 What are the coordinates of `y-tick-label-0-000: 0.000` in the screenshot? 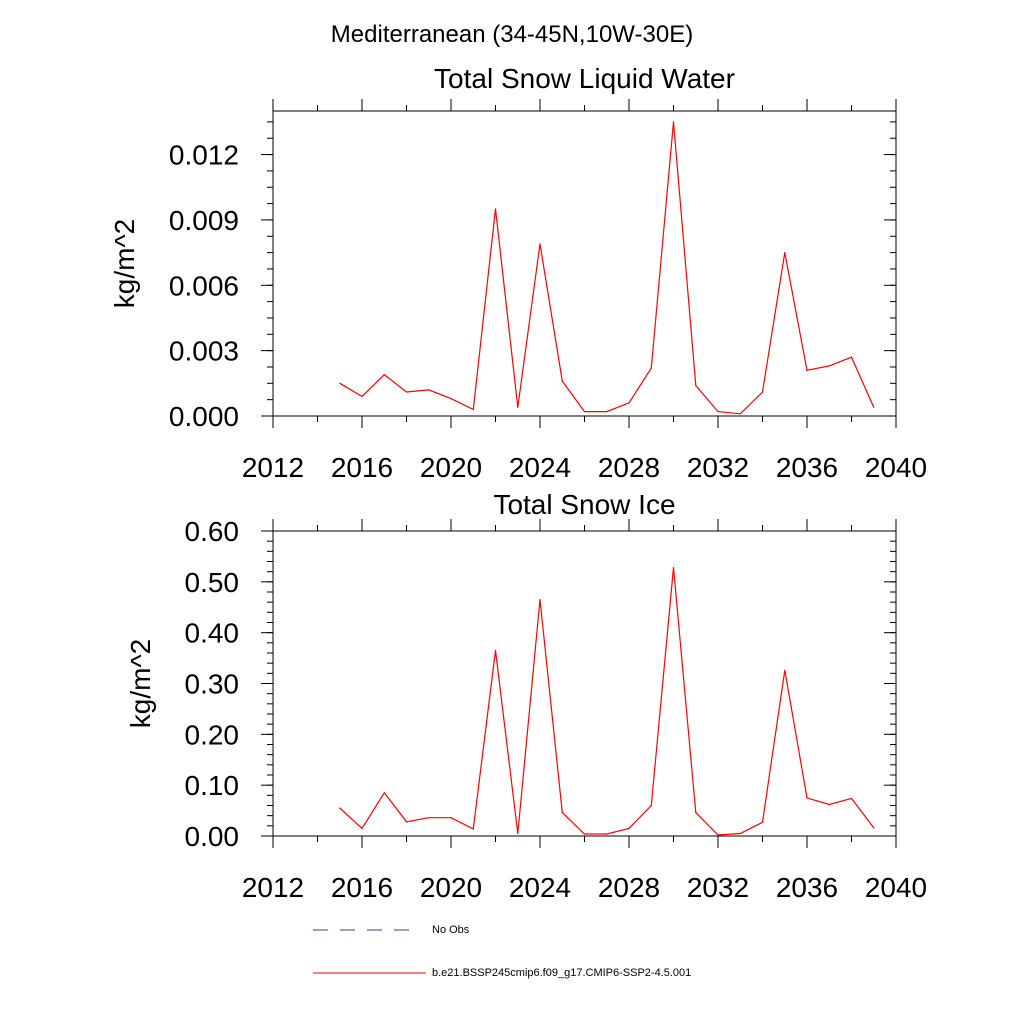 It's located at (204, 416).